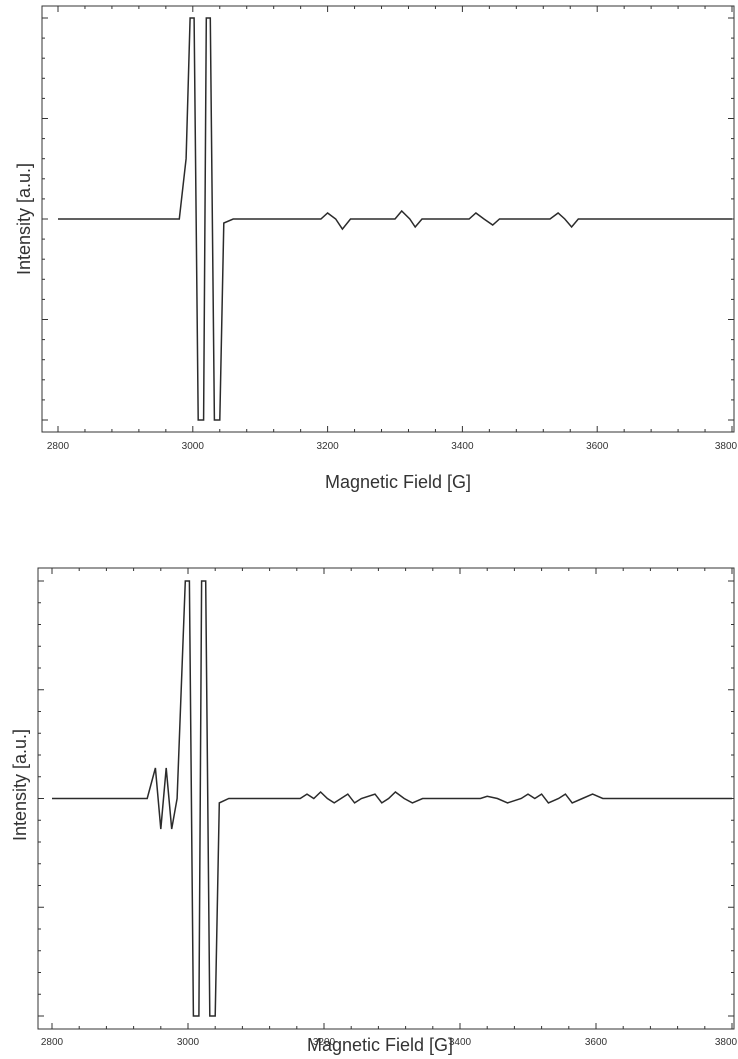 The image size is (738, 1059). Describe the element at coordinates (380, 1045) in the screenshot. I see `x-axis-label-2: Magnetic Field [G]` at that location.